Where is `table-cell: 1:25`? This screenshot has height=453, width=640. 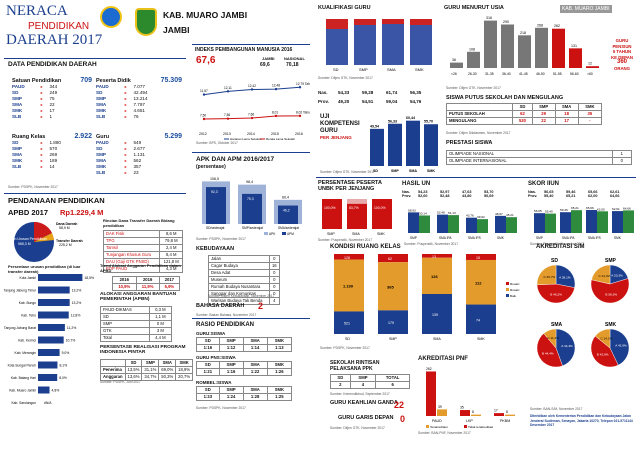
table-cell: 1:25 is located at coordinates (279, 397).